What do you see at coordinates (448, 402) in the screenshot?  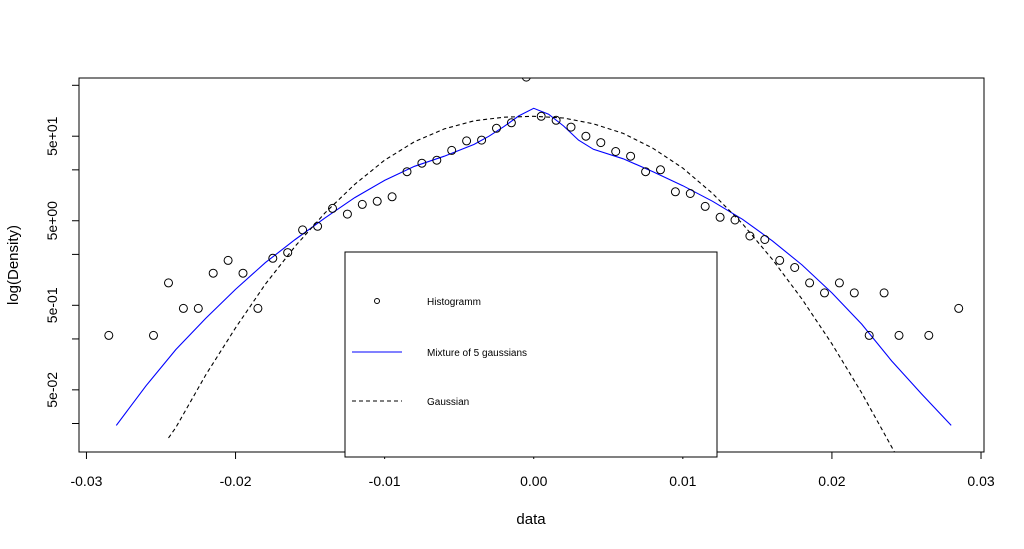 I see `legend-label-gaussian: Gaussian` at bounding box center [448, 402].